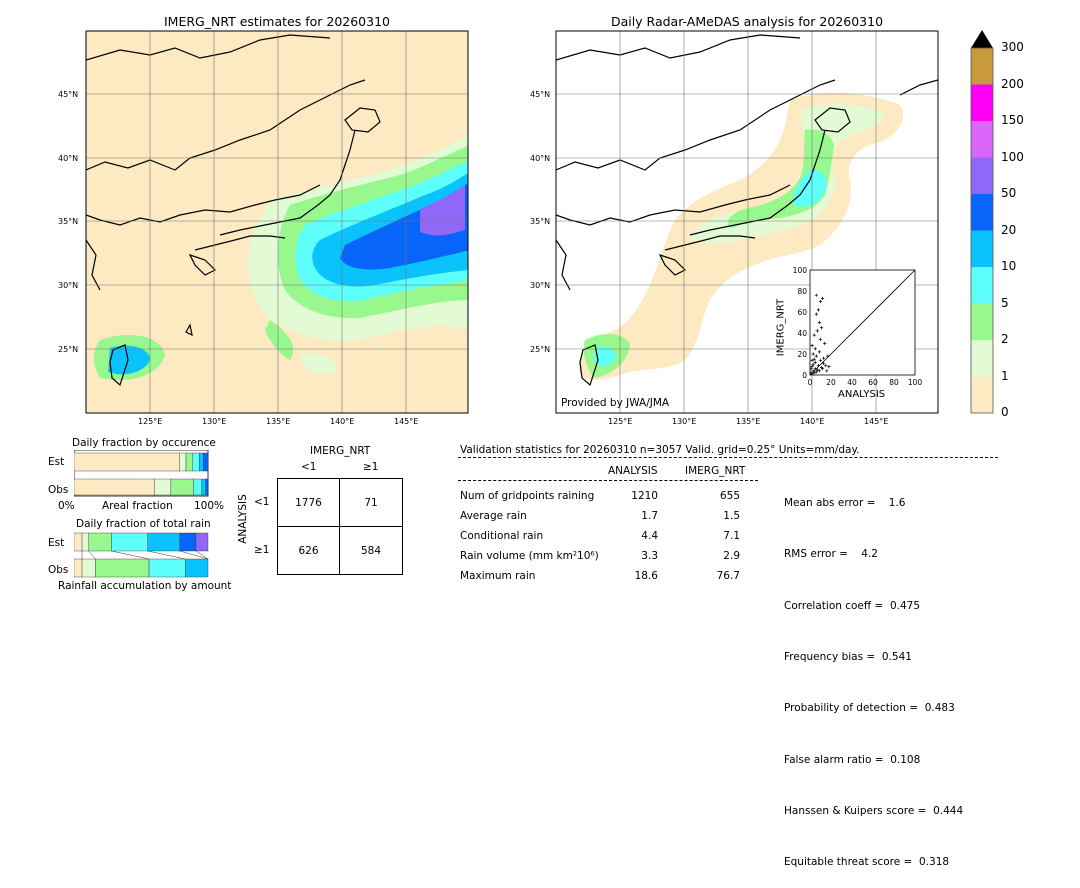  Describe the element at coordinates (858, 326) in the screenshot. I see `scatter-inset: 0 20 40 60 80 100 0 20 40 60 80 100` at that location.